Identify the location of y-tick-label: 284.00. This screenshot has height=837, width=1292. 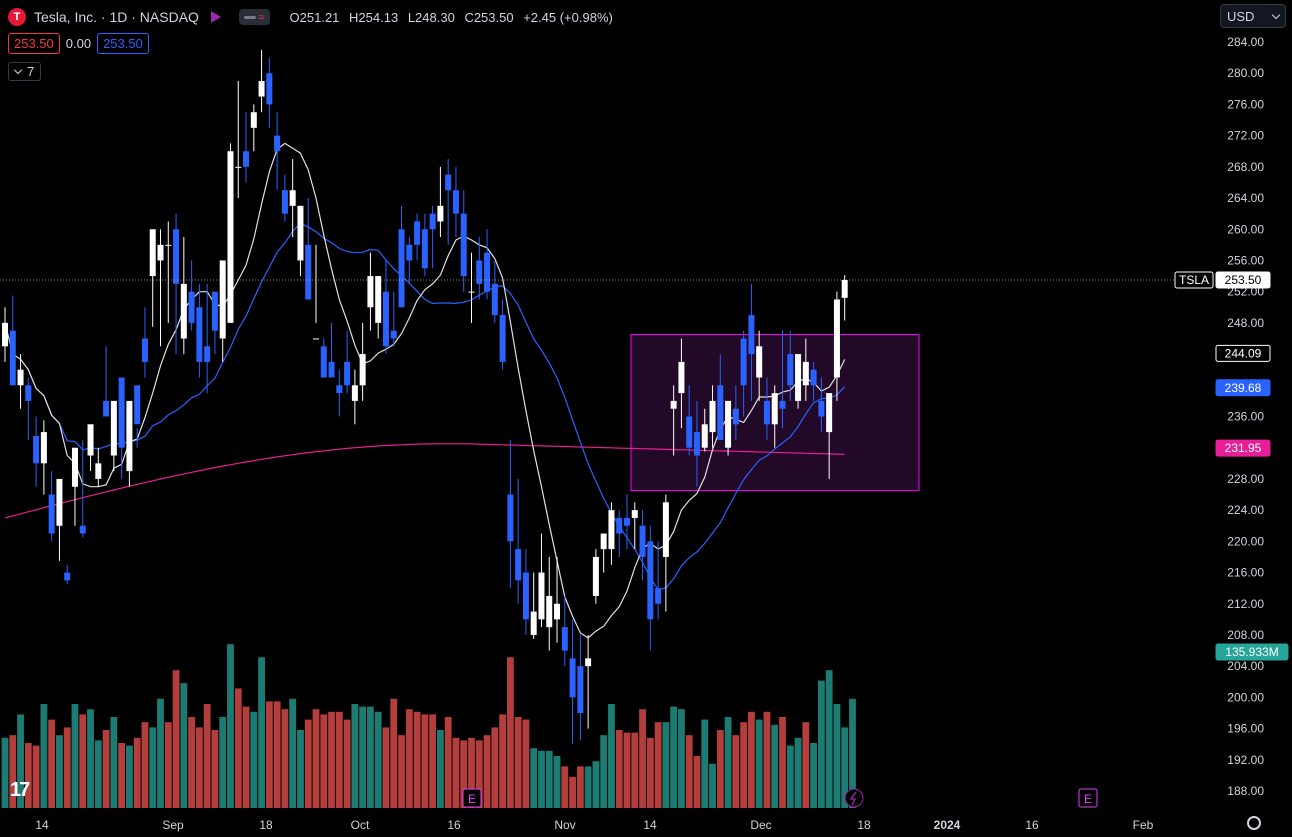
(1245, 42).